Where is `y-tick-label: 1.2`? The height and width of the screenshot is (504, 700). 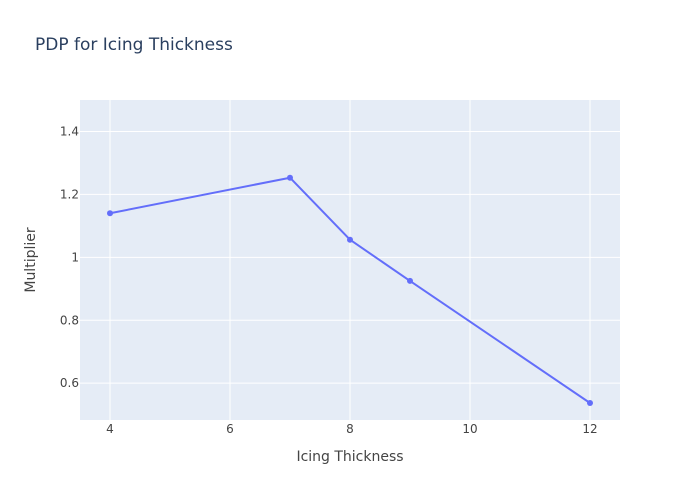
y-tick-label: 1.2 is located at coordinates (69, 194).